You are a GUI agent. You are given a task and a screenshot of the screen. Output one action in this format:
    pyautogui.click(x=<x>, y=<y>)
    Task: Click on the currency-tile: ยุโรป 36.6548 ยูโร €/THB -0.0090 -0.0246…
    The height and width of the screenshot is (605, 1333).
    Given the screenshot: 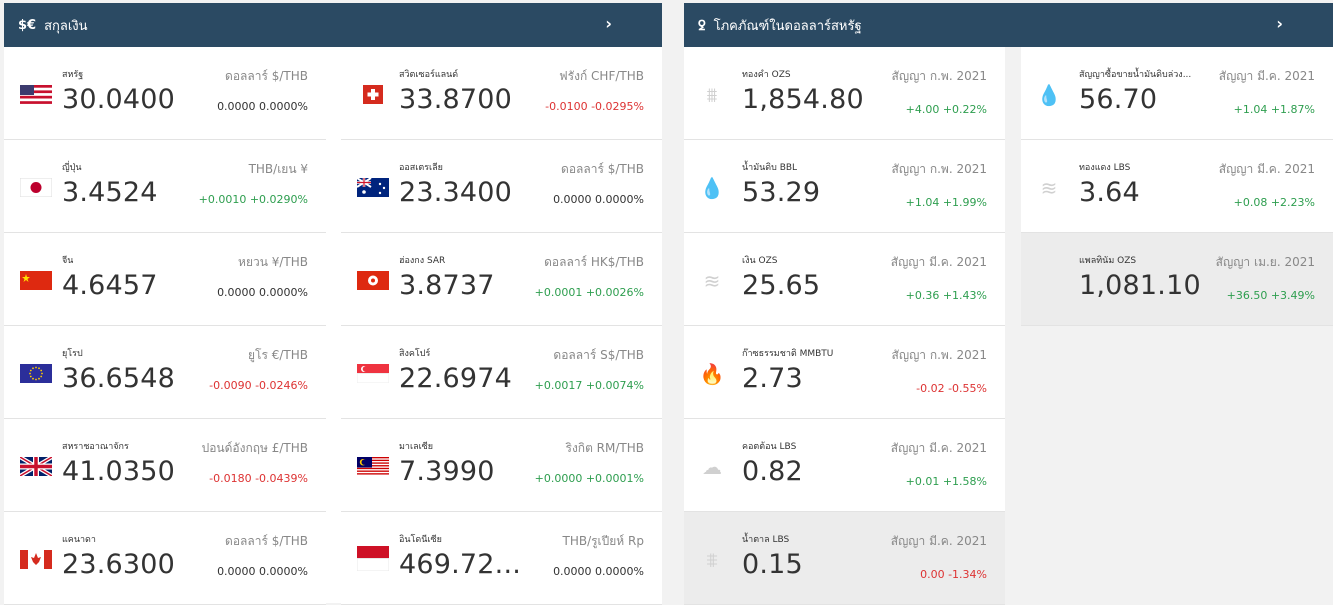 What is the action you would take?
    pyautogui.click(x=165, y=372)
    